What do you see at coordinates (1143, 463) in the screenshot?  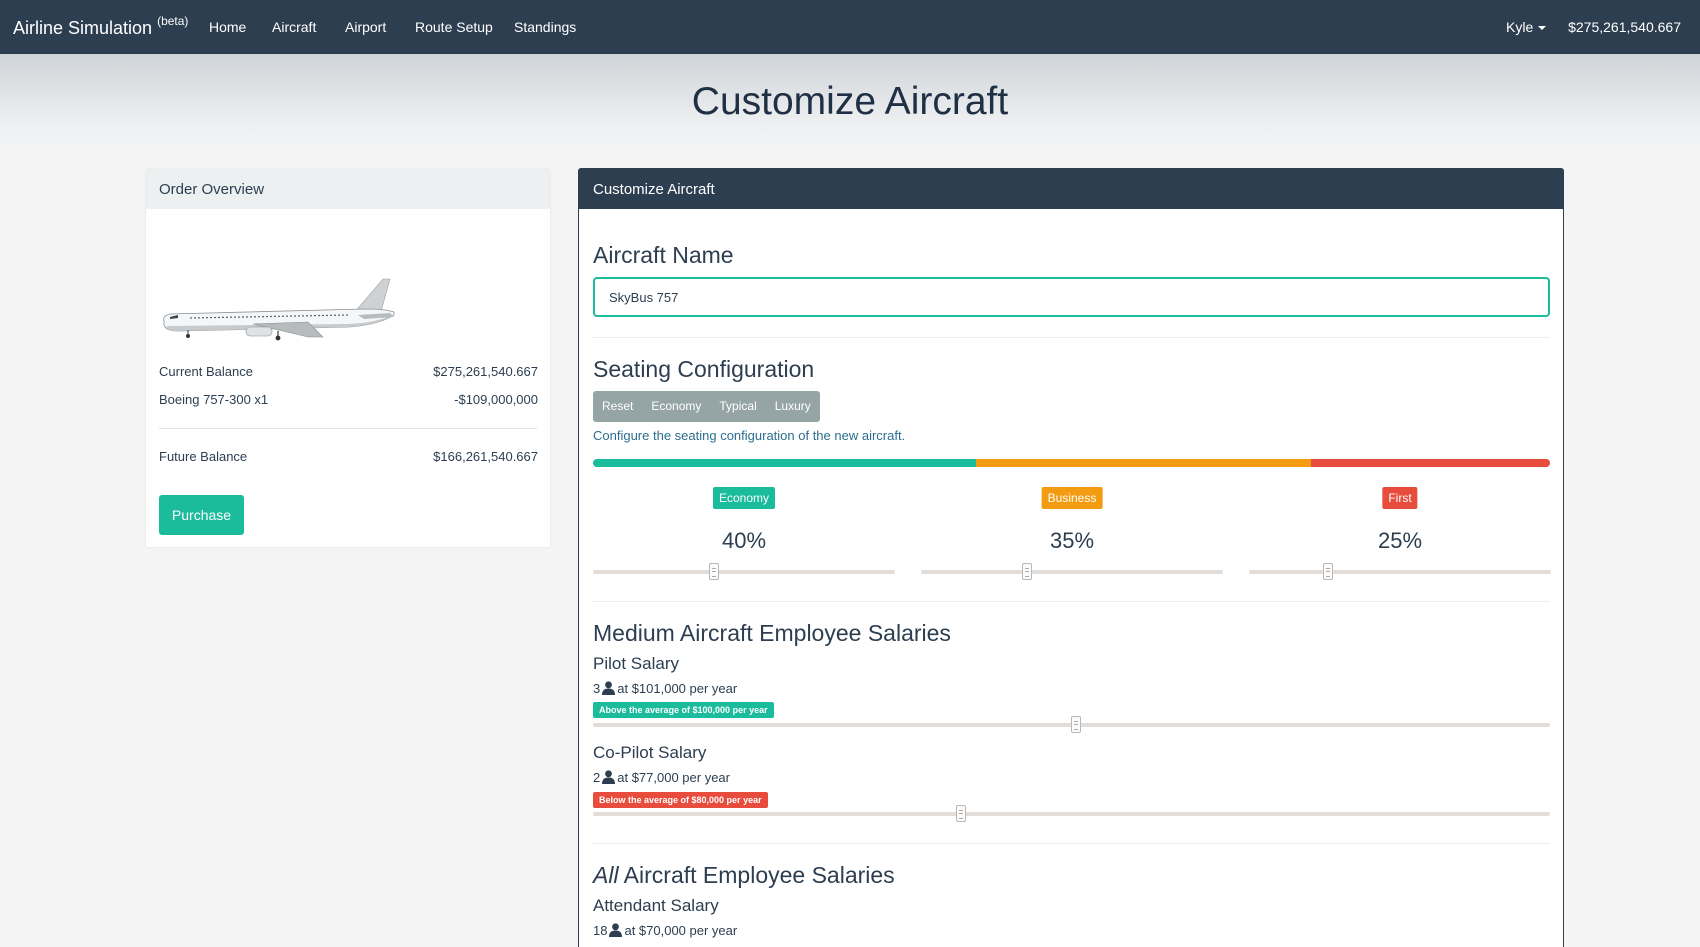 I see `progress-business` at bounding box center [1143, 463].